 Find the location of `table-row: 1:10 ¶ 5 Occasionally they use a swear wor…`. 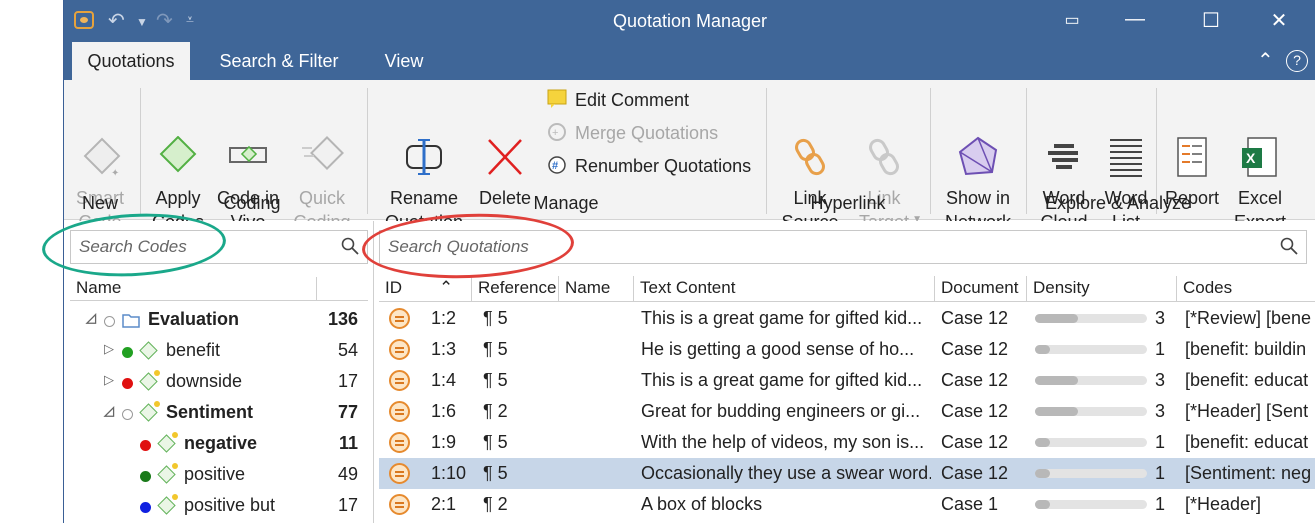

table-row: 1:10 ¶ 5 Occasionally they use a swear wor… is located at coordinates (847, 473).